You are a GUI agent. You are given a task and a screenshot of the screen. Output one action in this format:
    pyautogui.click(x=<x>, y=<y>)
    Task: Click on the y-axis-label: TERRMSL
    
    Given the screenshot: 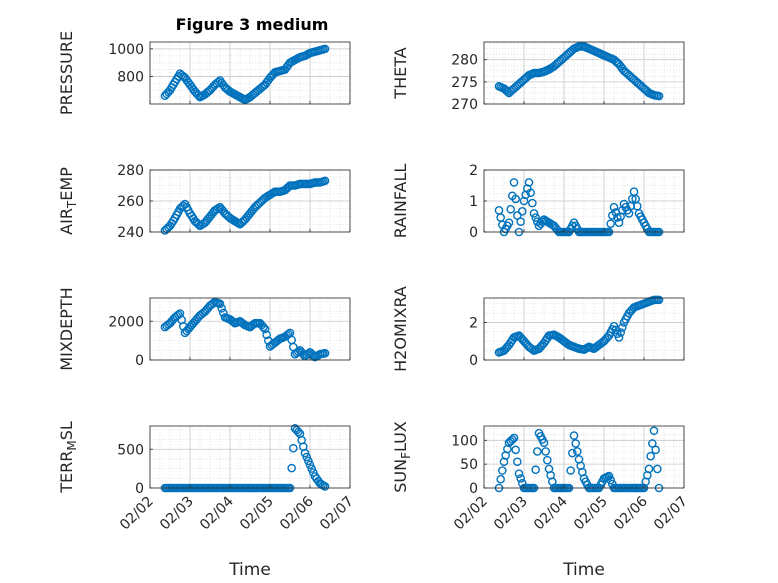 What is the action you would take?
    pyautogui.click(x=68, y=457)
    